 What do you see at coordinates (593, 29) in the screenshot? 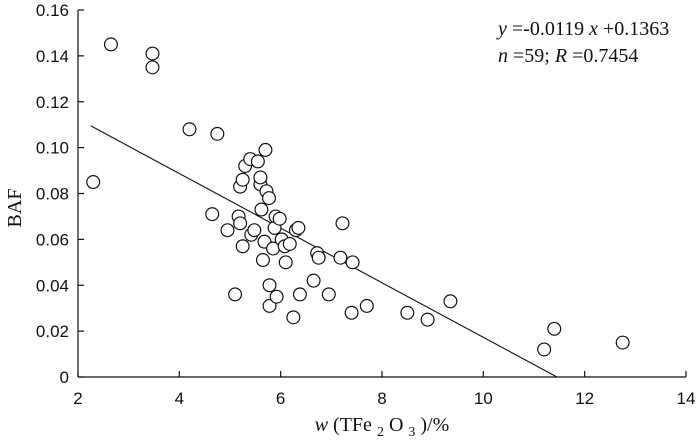
I see `equation-x-var: x` at bounding box center [593, 29].